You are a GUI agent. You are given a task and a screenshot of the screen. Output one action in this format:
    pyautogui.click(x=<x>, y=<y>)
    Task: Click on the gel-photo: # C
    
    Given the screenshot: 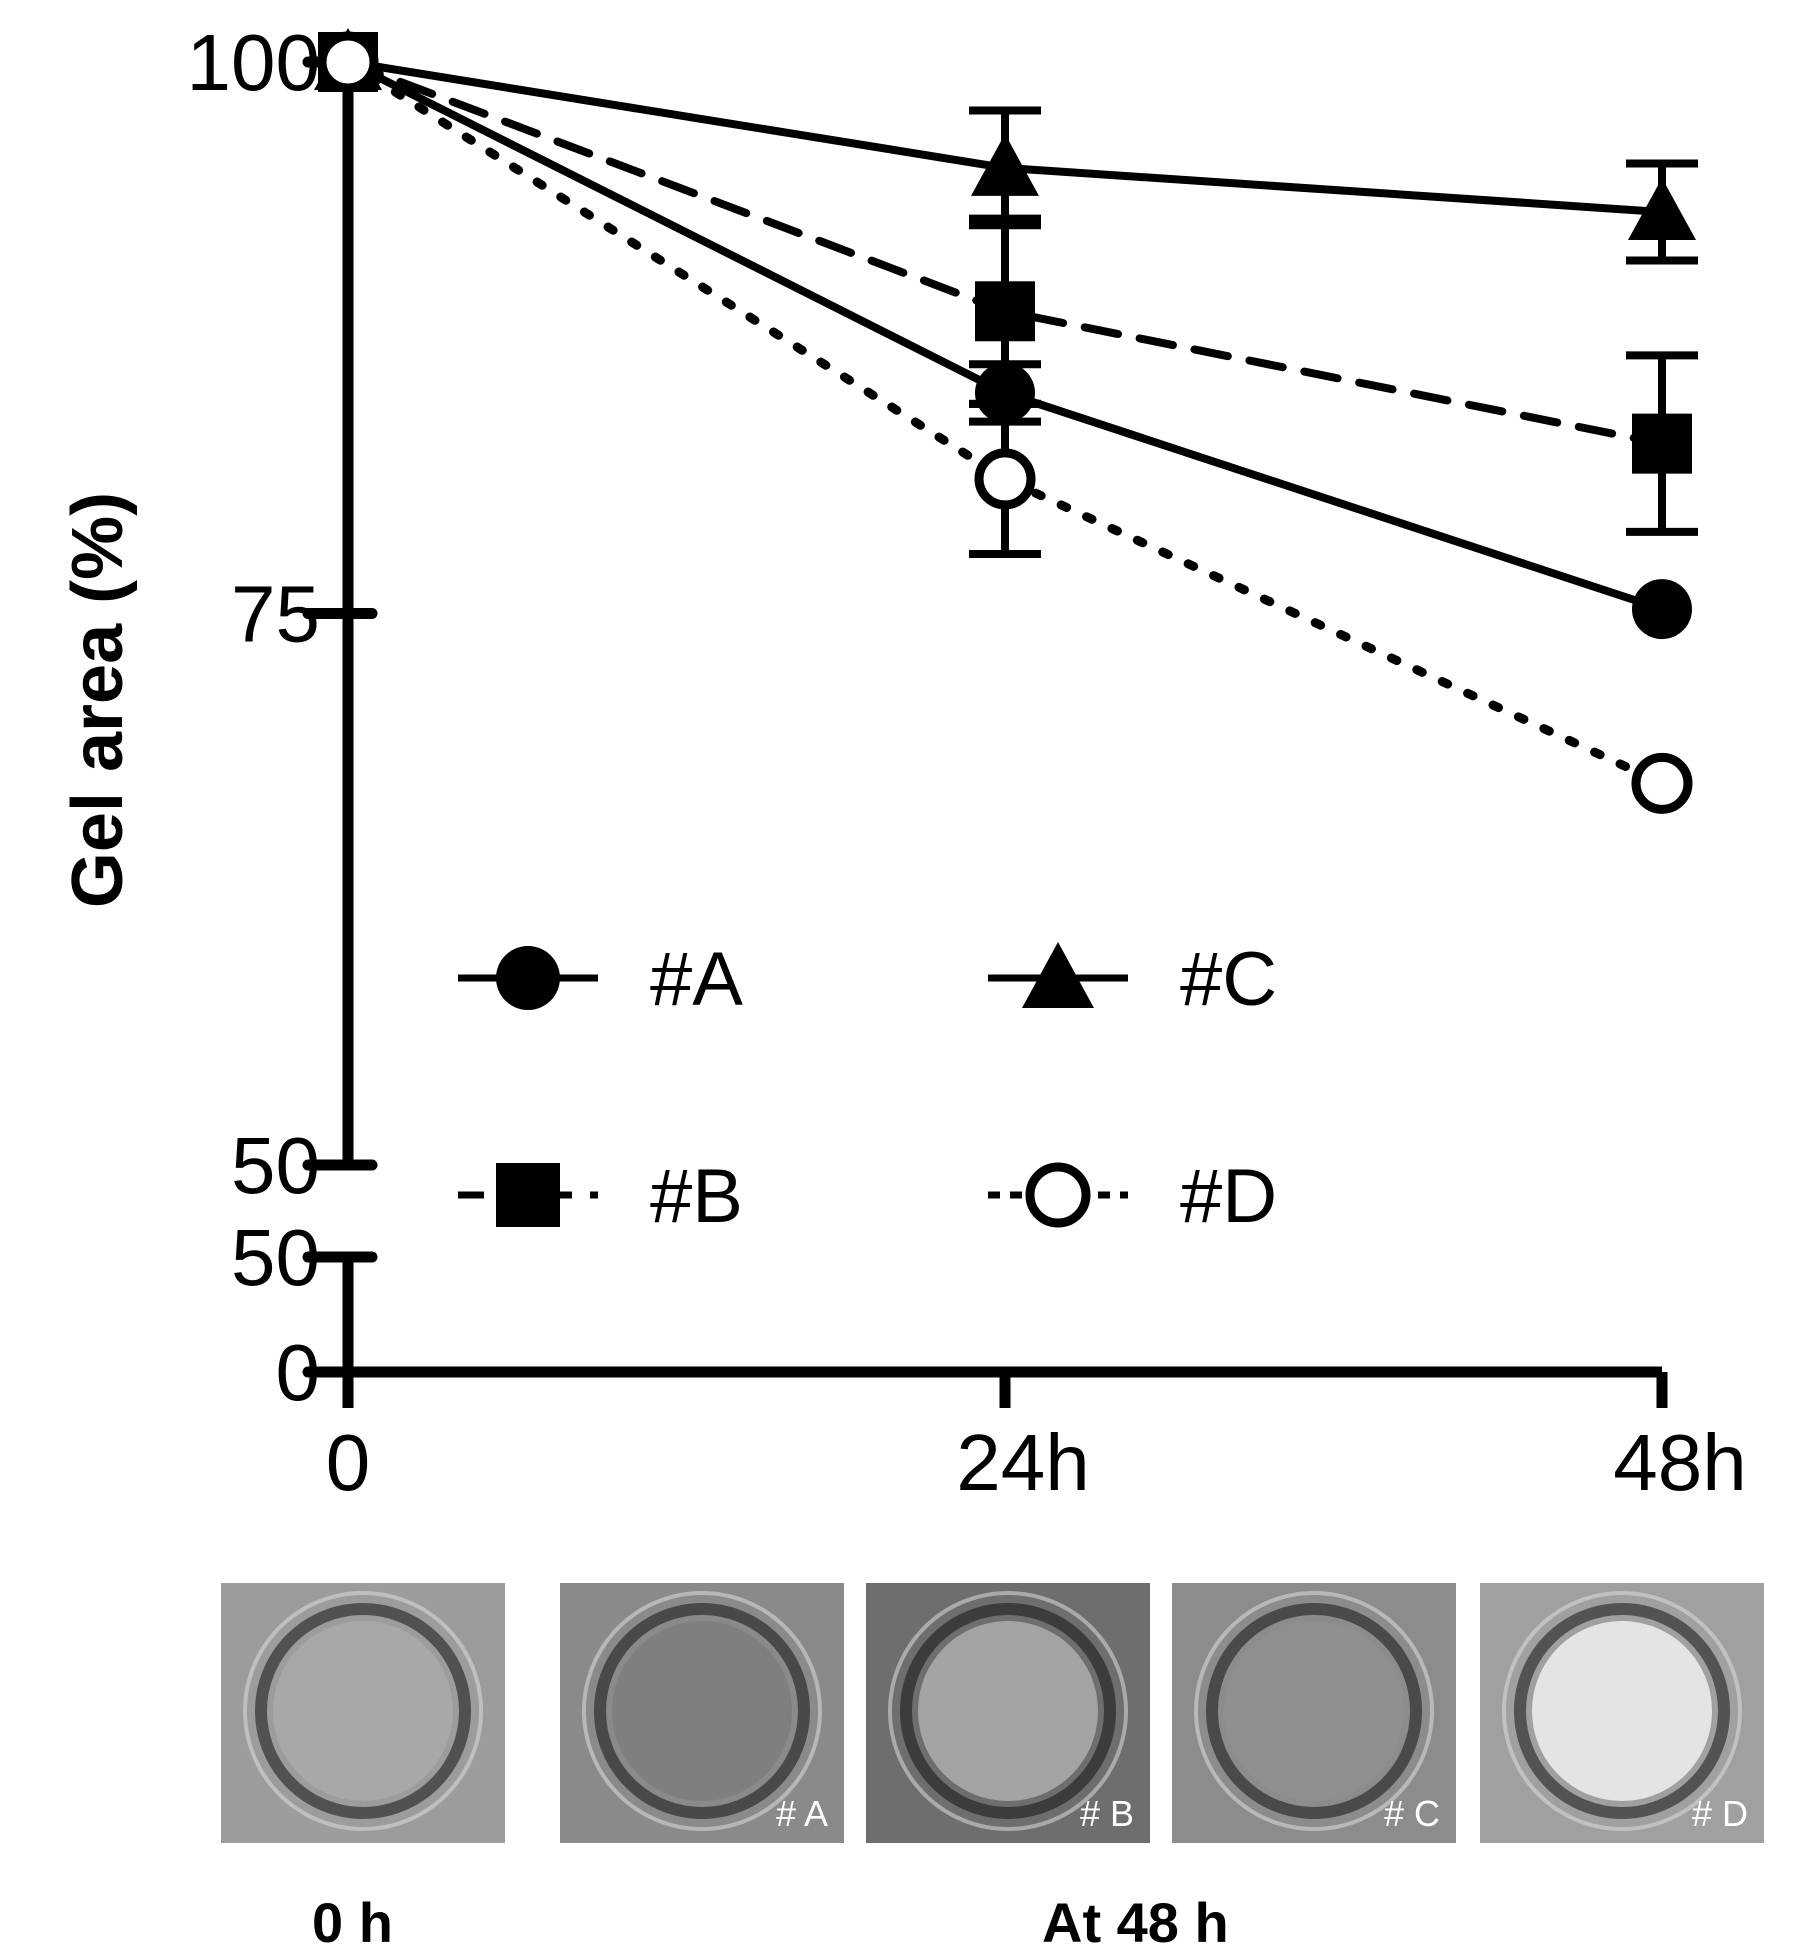 What is the action you would take?
    pyautogui.click(x=1314, y=1713)
    